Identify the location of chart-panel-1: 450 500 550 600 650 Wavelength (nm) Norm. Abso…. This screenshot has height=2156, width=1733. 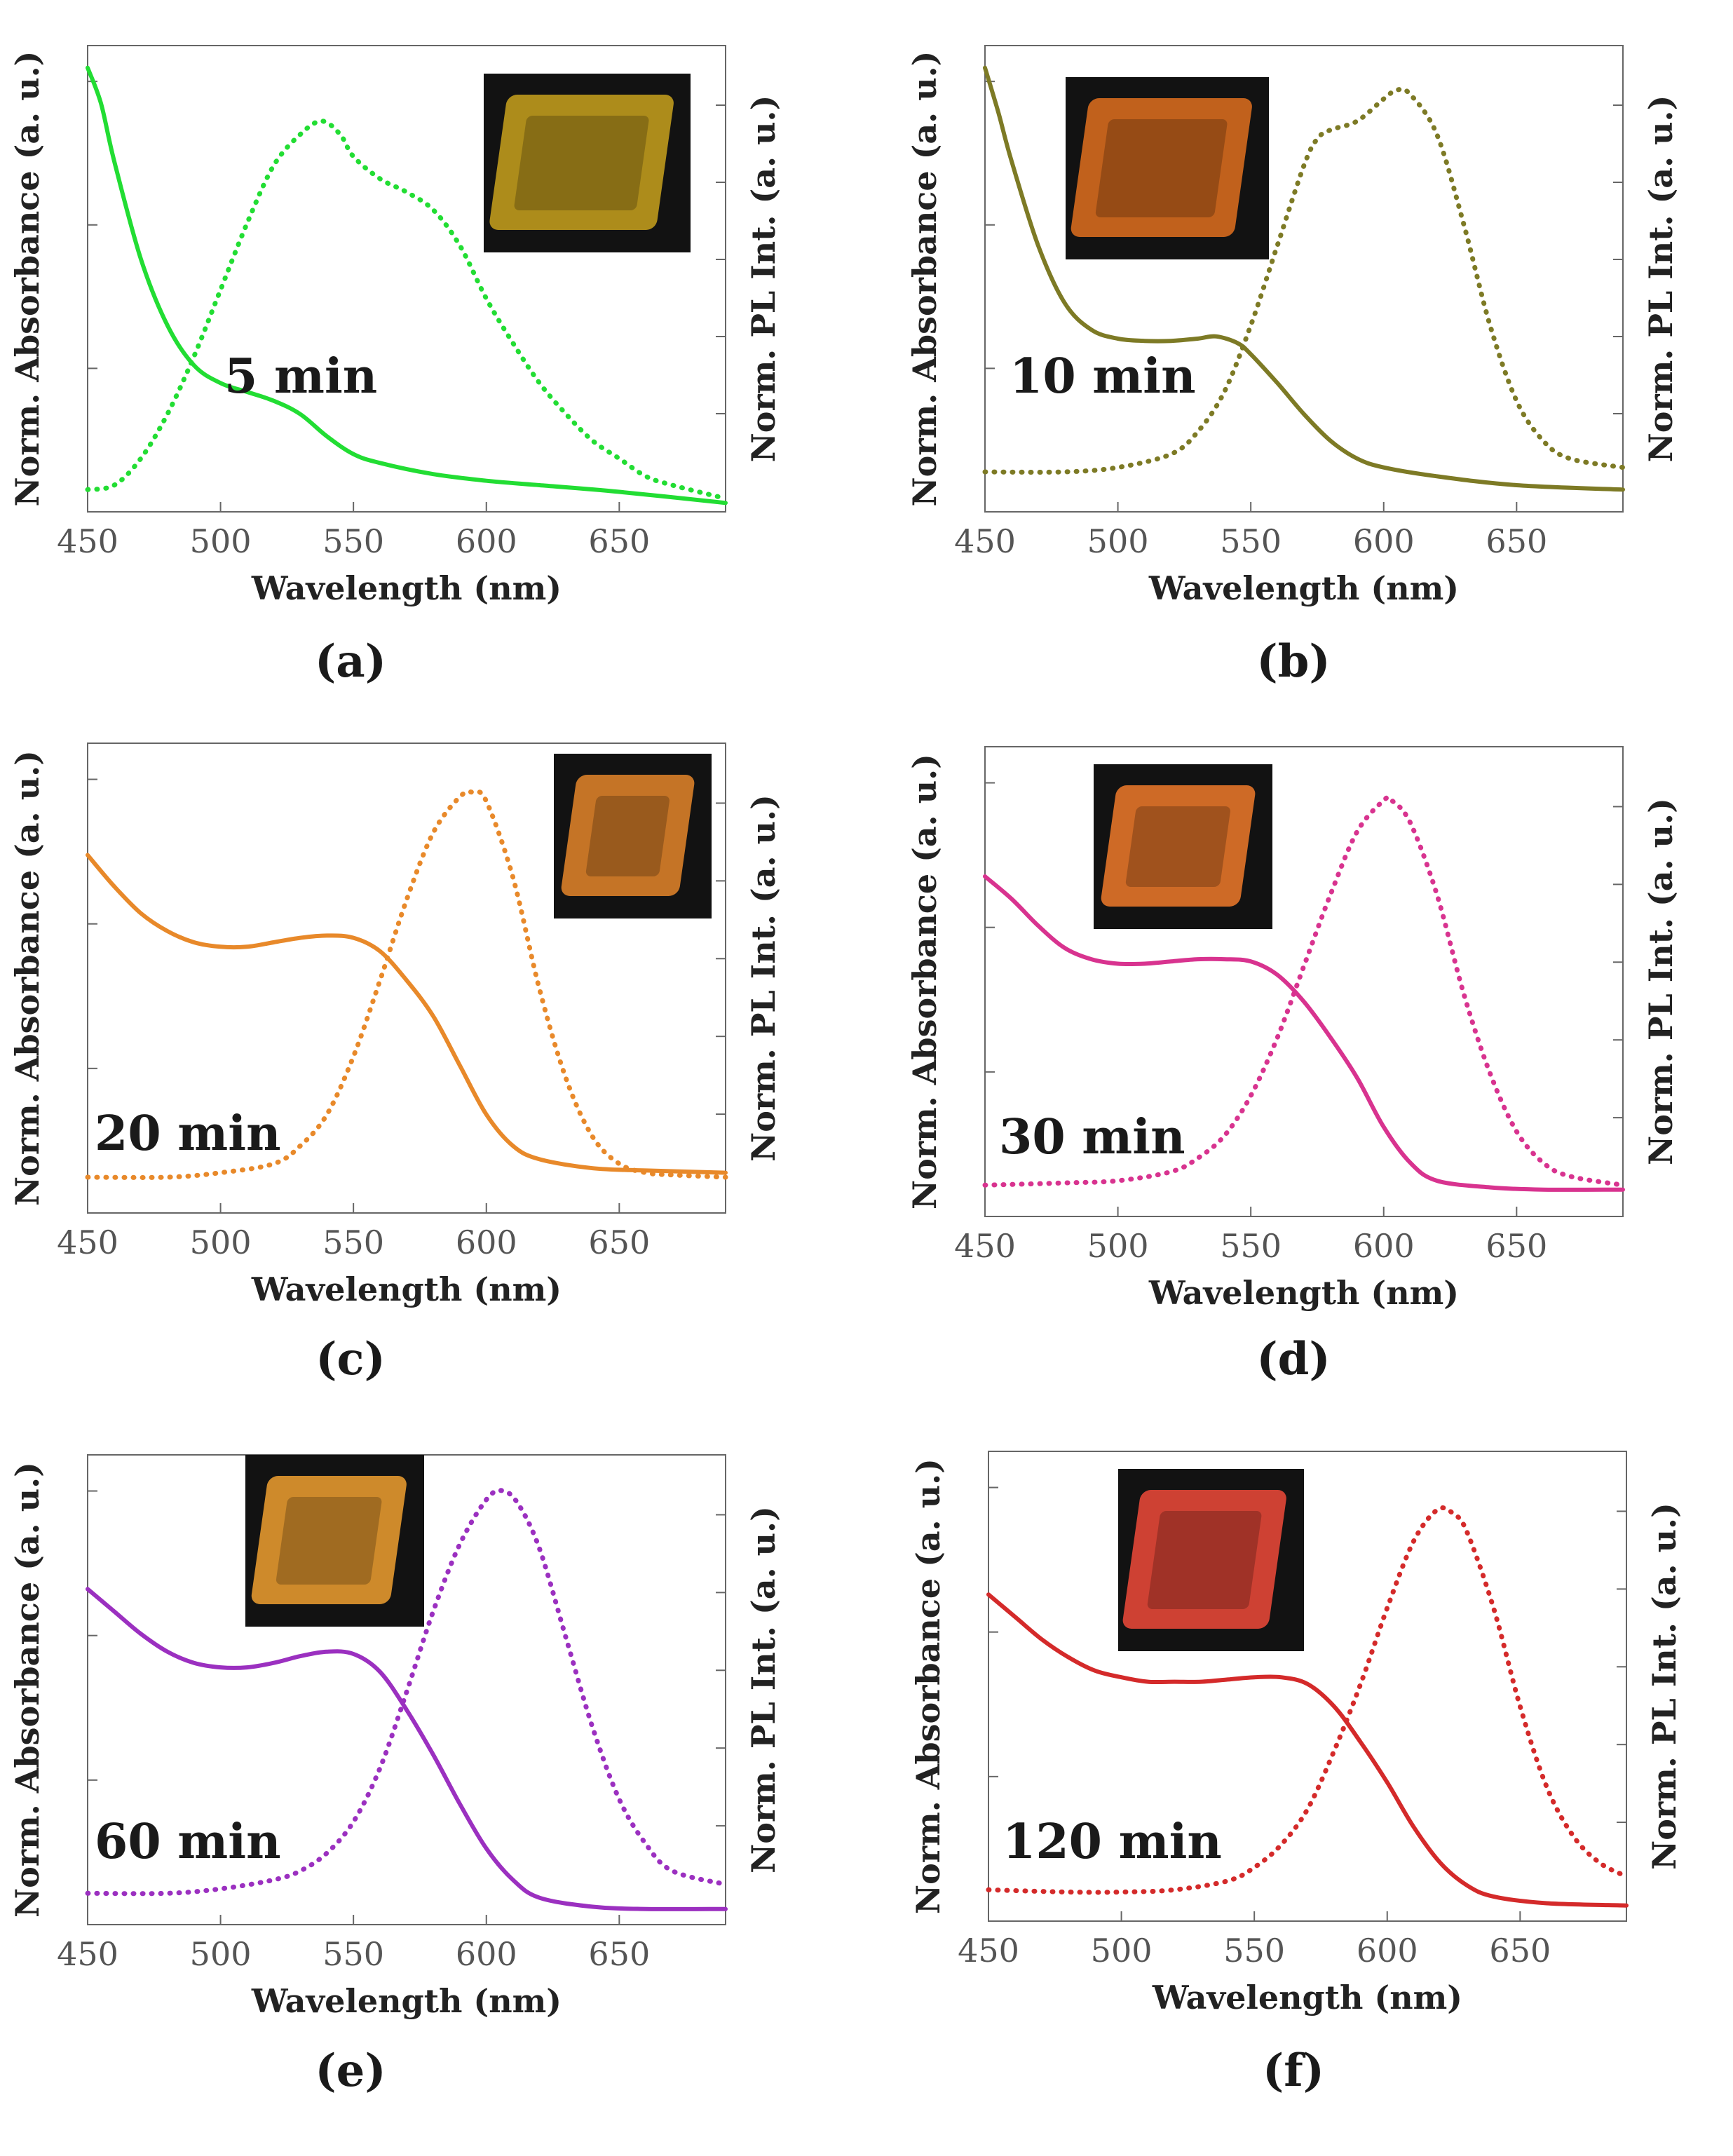
(395, 367).